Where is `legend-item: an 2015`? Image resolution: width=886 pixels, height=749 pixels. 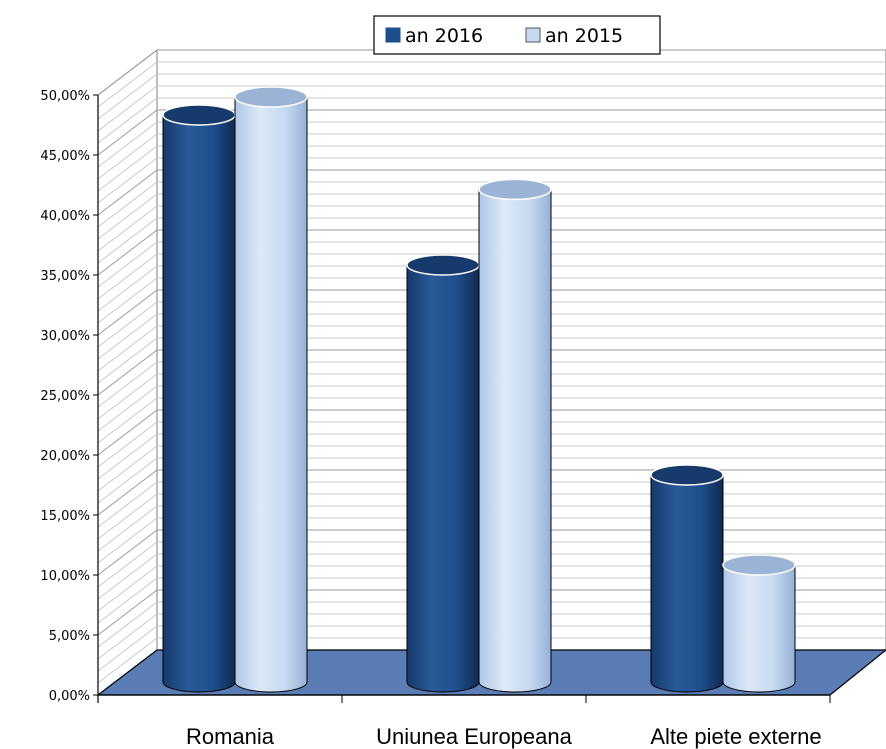 legend-item: an 2015 is located at coordinates (574, 36).